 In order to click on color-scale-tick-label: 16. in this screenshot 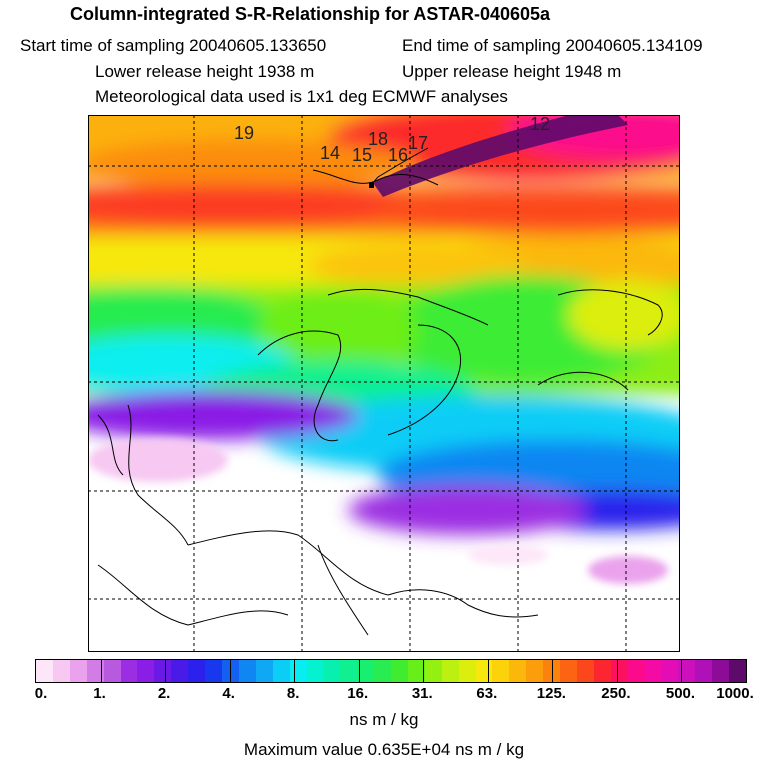, I will do `click(358, 693)`.